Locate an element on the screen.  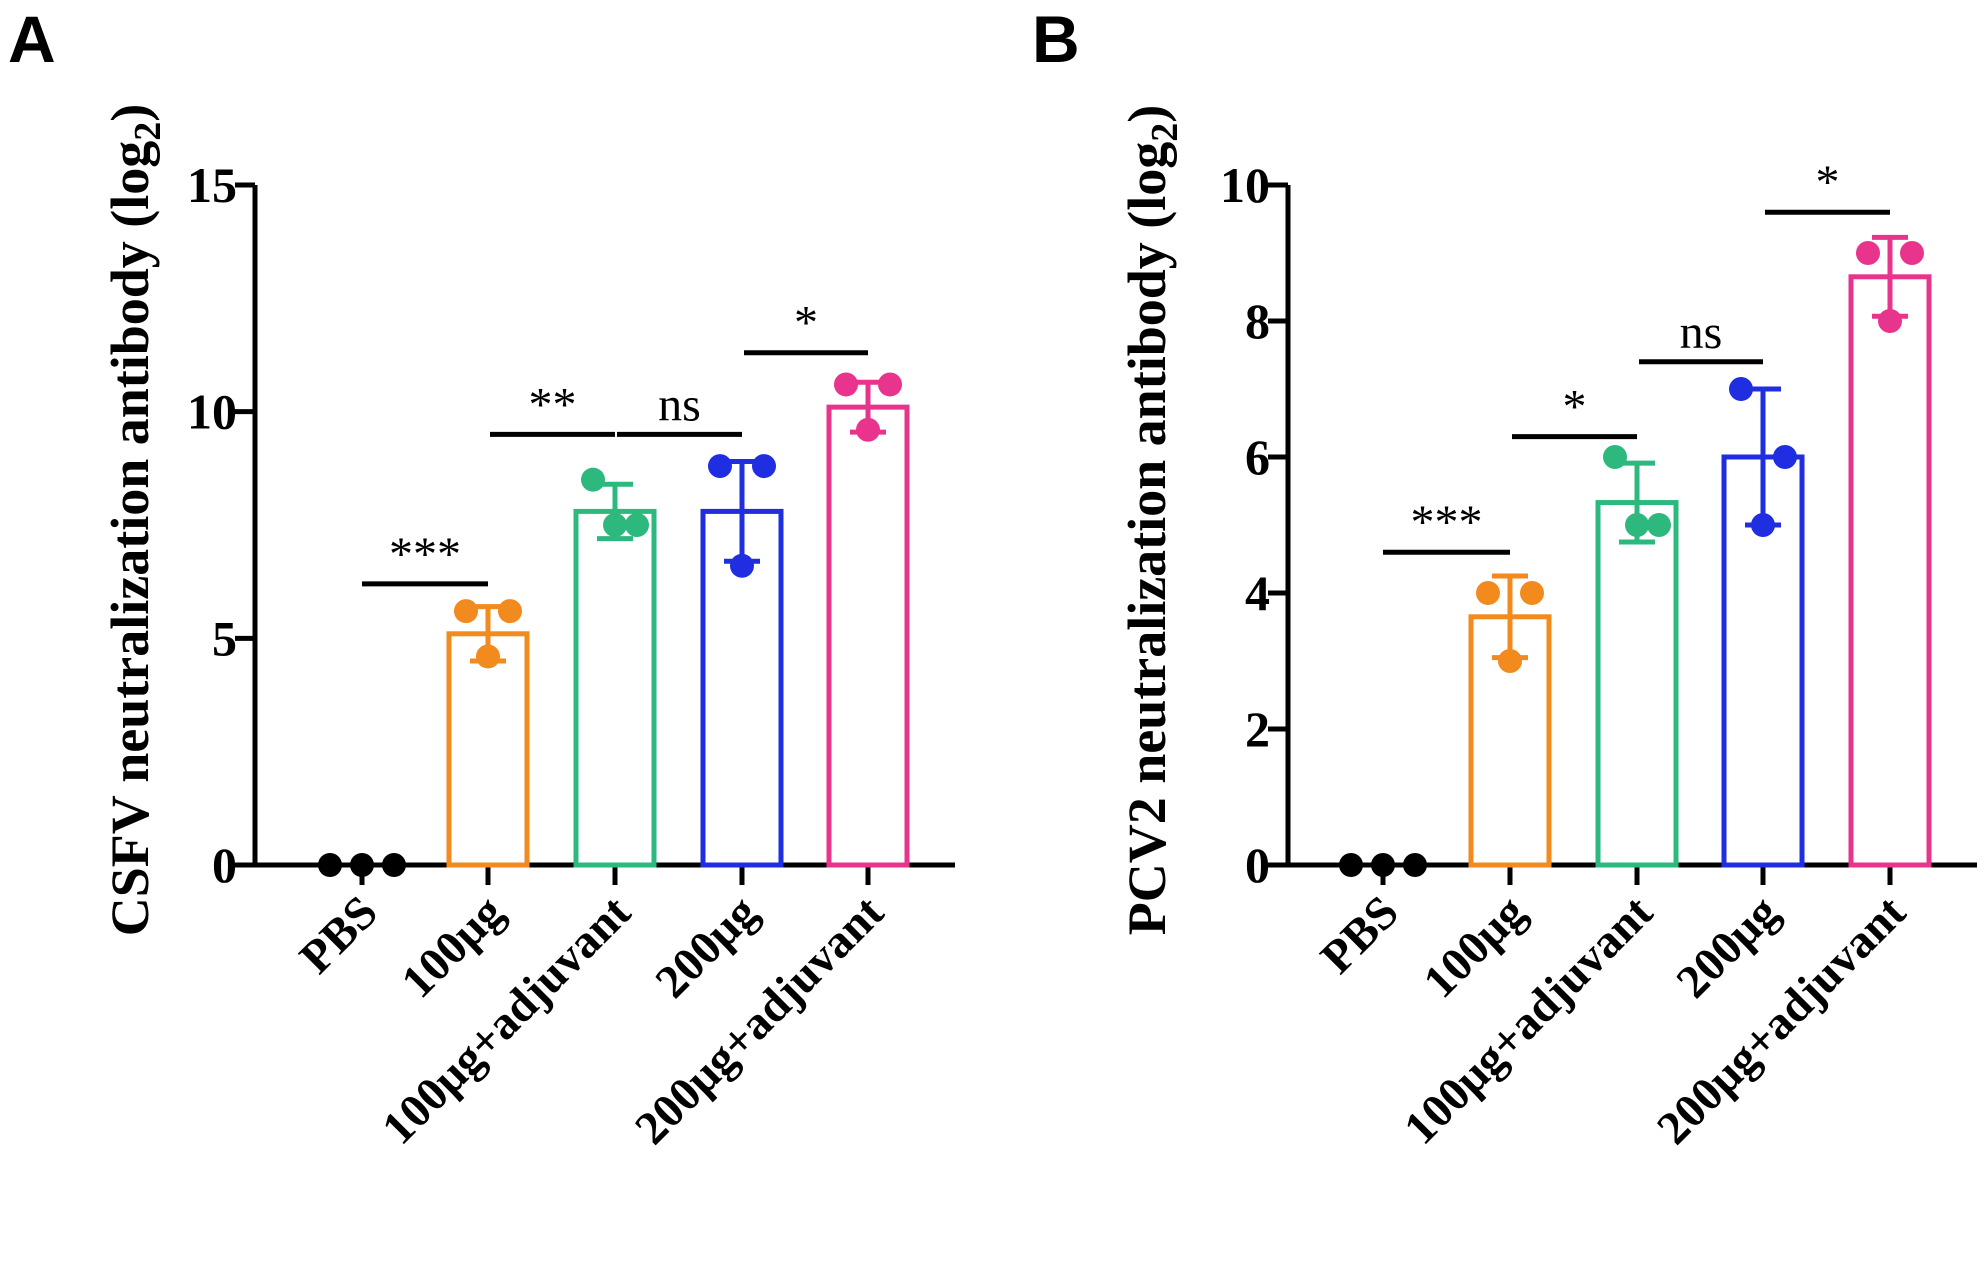
y-axis-label: PCV2 neutralization antibody (log2) is located at coordinates (1151, 520).